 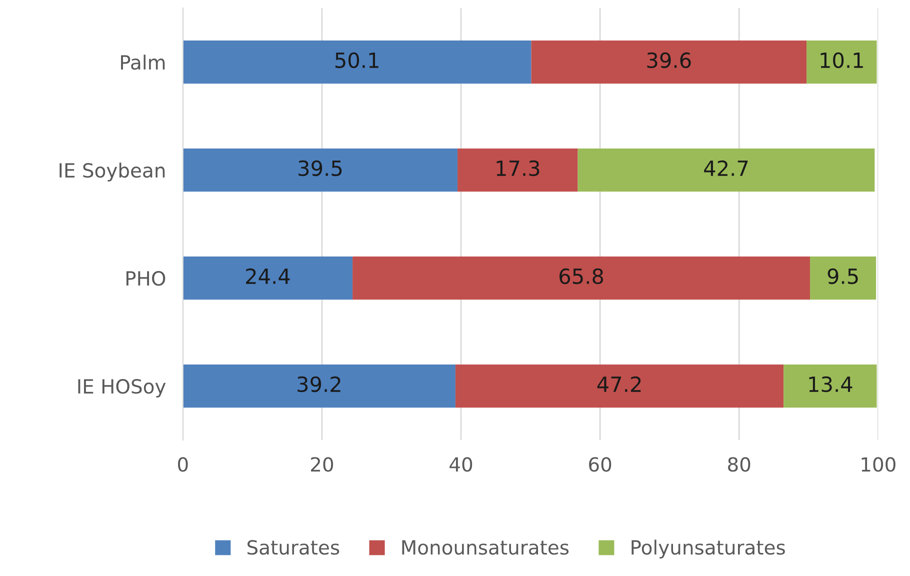 What do you see at coordinates (112, 172) in the screenshot?
I see `y-tick-label: IE Soybean` at bounding box center [112, 172].